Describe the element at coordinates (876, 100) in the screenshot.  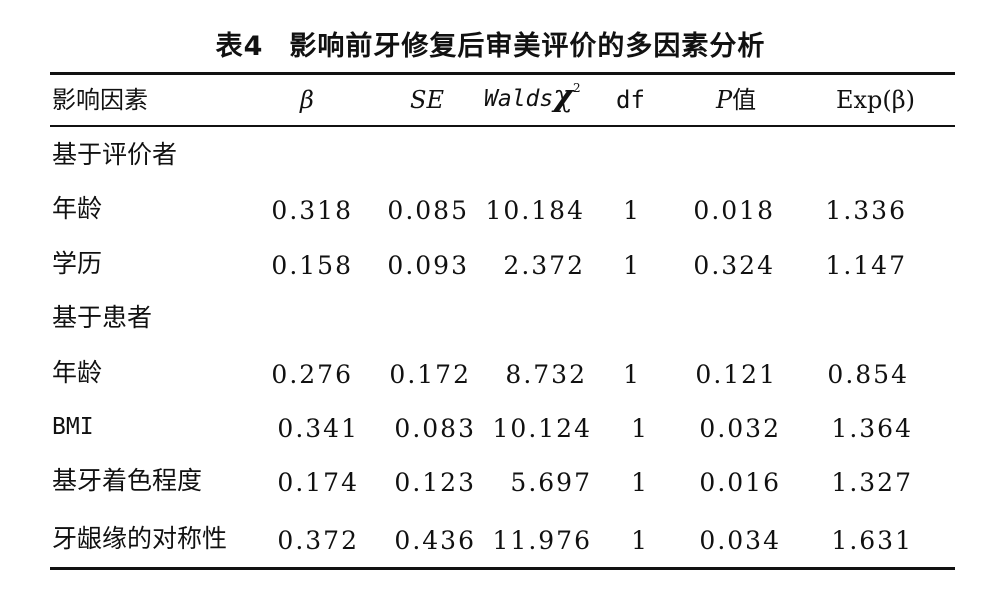
I see `header-exp: Exp(β)` at that location.